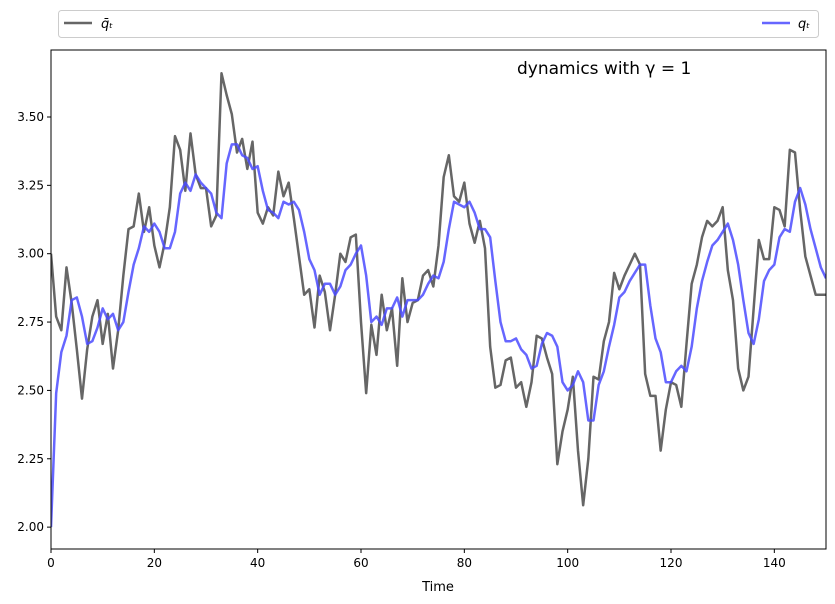  Describe the element at coordinates (107, 24) in the screenshot. I see `legend-label-qbar: q̄ₜ` at that location.